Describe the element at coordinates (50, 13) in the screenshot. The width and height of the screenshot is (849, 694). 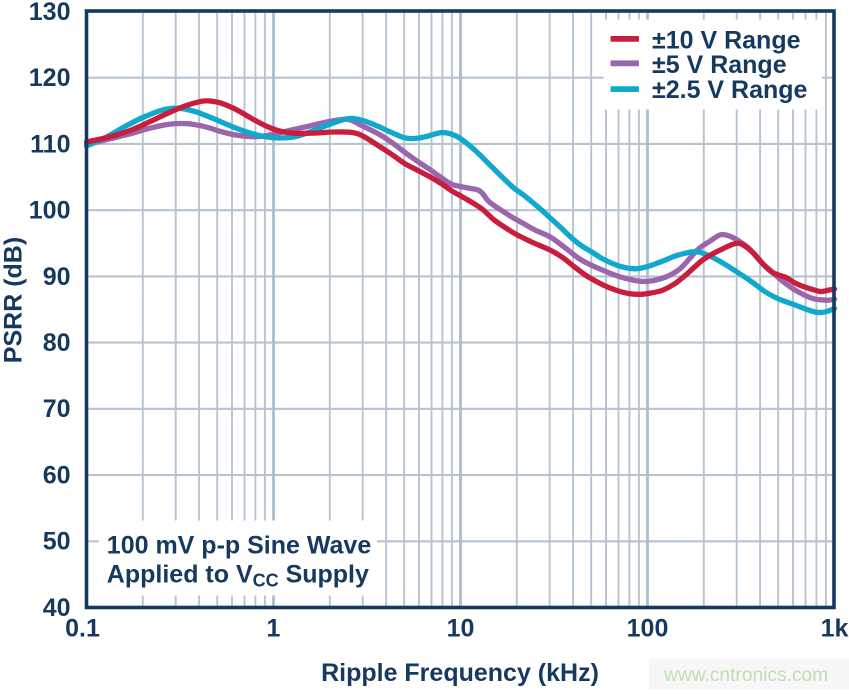
I see `svg-text: 130` at that location.